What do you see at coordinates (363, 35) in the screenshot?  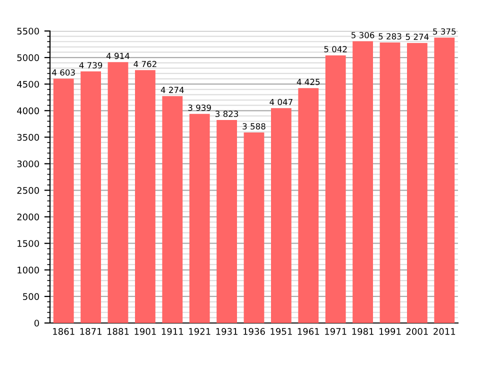 I see `data-label: 5 306` at bounding box center [363, 35].